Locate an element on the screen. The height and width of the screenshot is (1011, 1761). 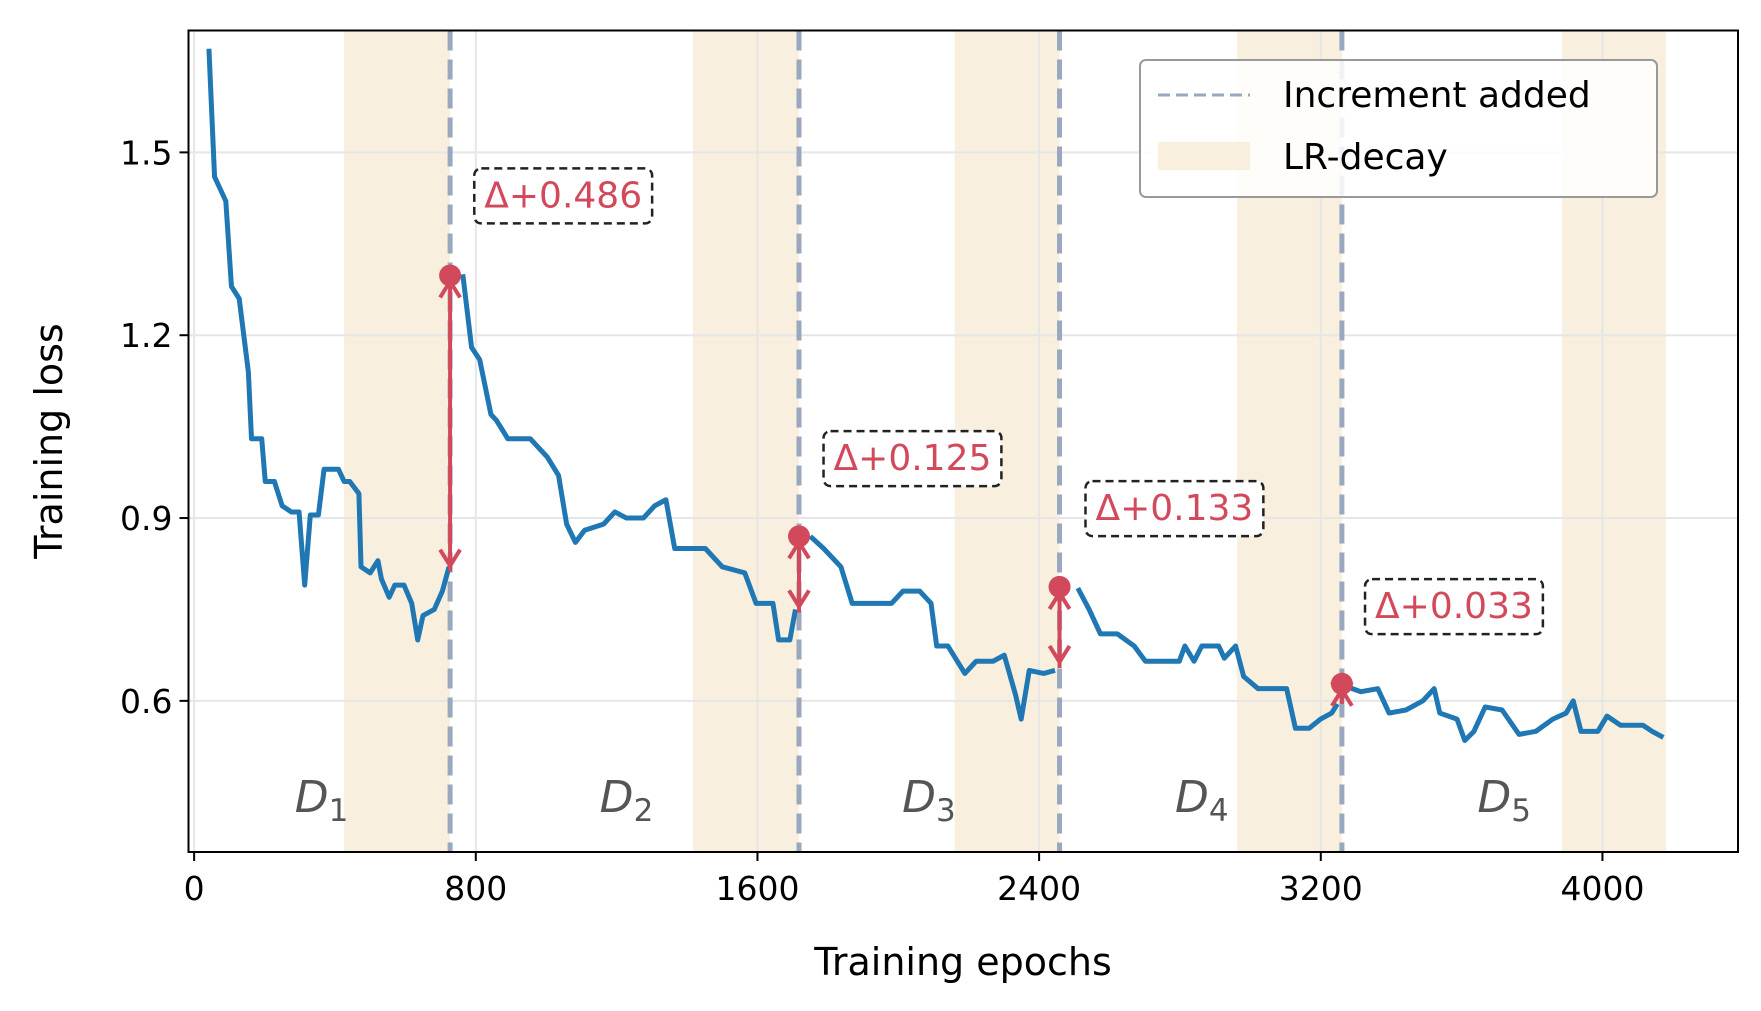
delta-label: Δ+0.033 is located at coordinates (1454, 606).